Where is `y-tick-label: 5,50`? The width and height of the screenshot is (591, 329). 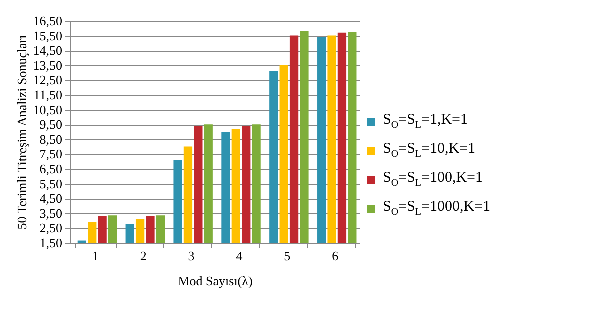 y-tick-label: 5,50 is located at coordinates (51, 184).